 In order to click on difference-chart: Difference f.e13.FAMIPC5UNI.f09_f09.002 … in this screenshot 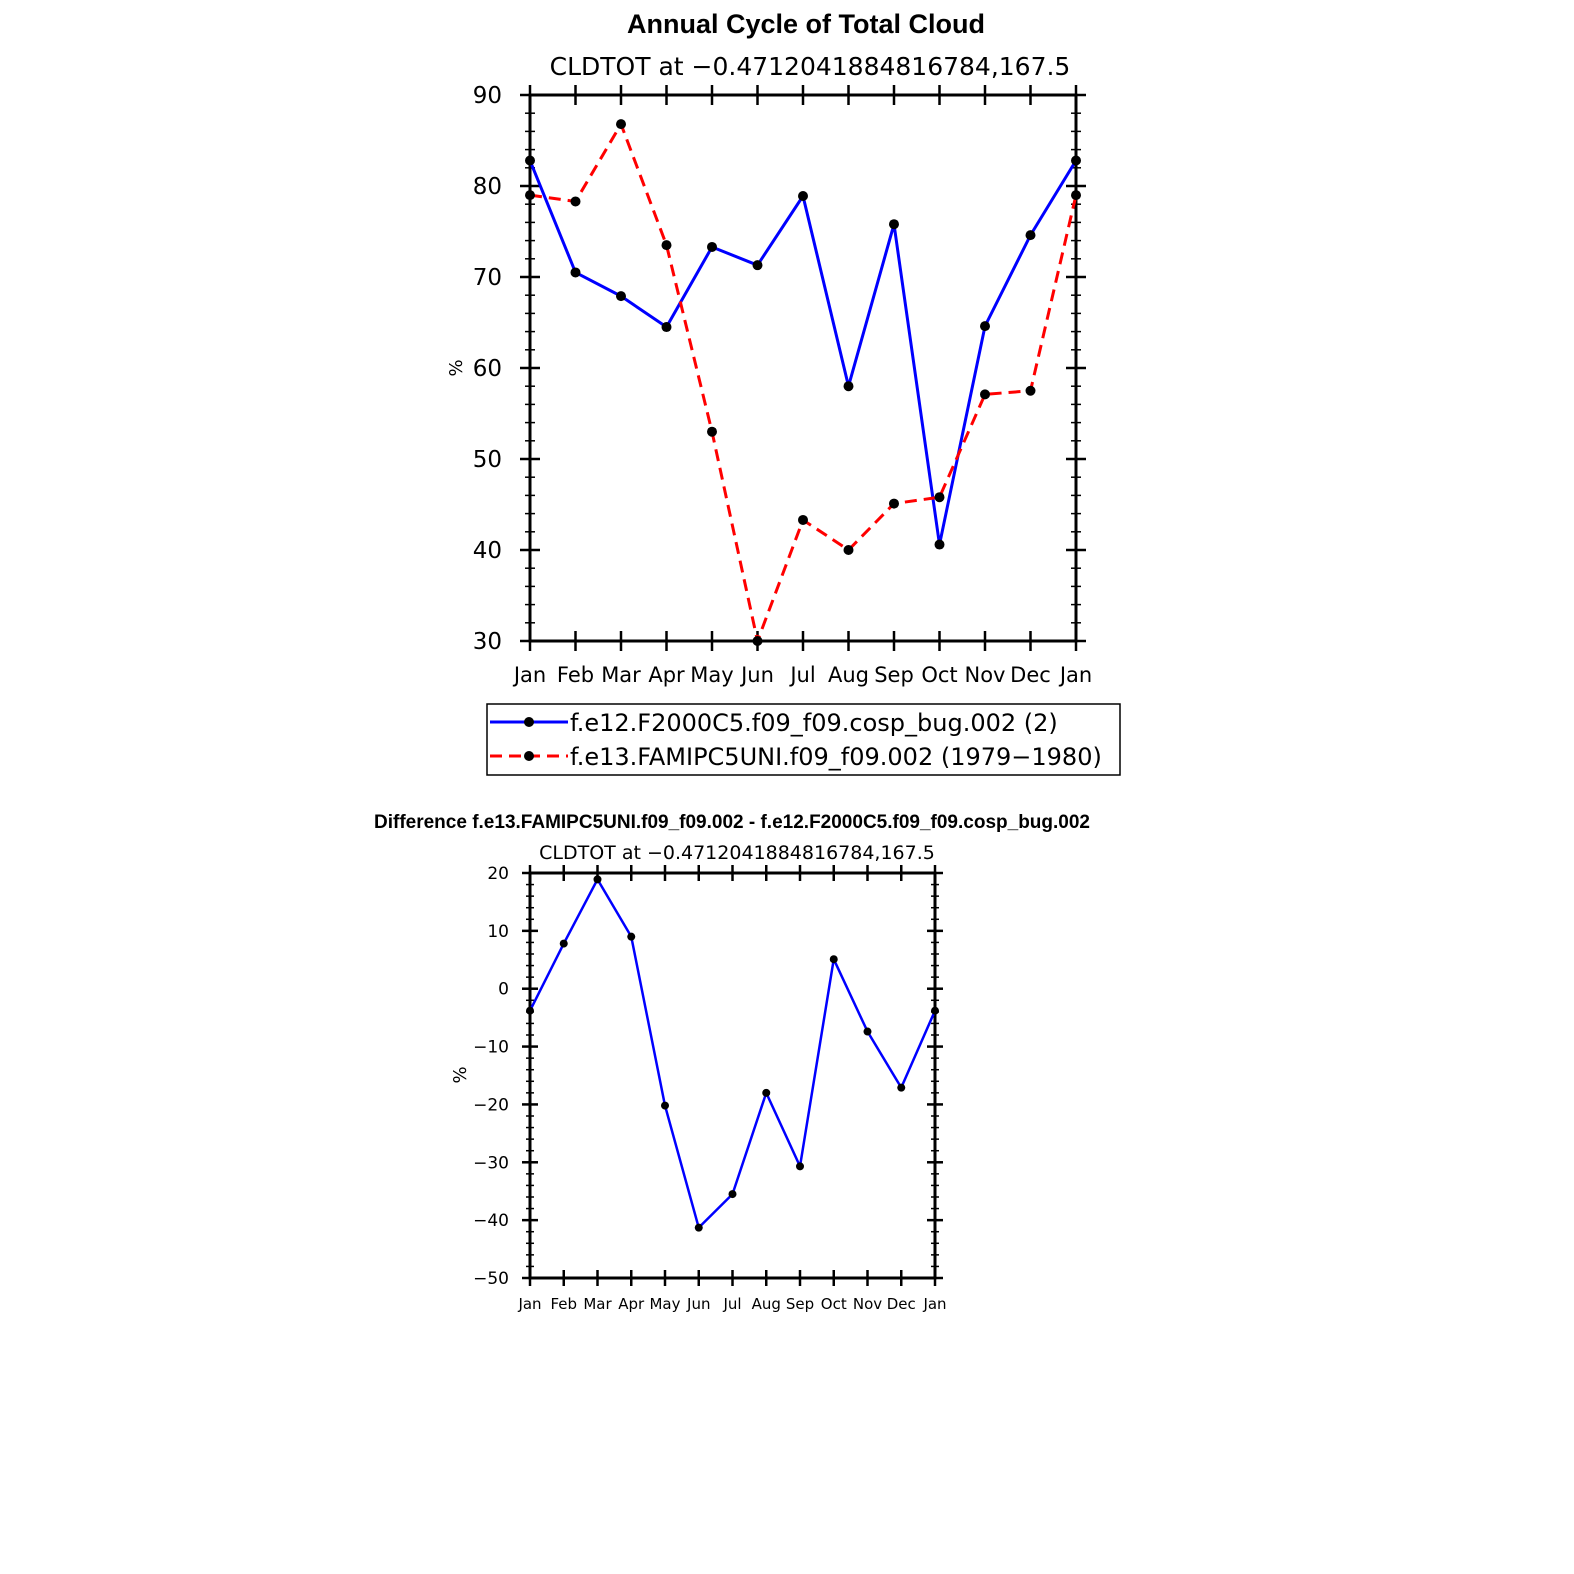, I will do `click(732, 1062)`.